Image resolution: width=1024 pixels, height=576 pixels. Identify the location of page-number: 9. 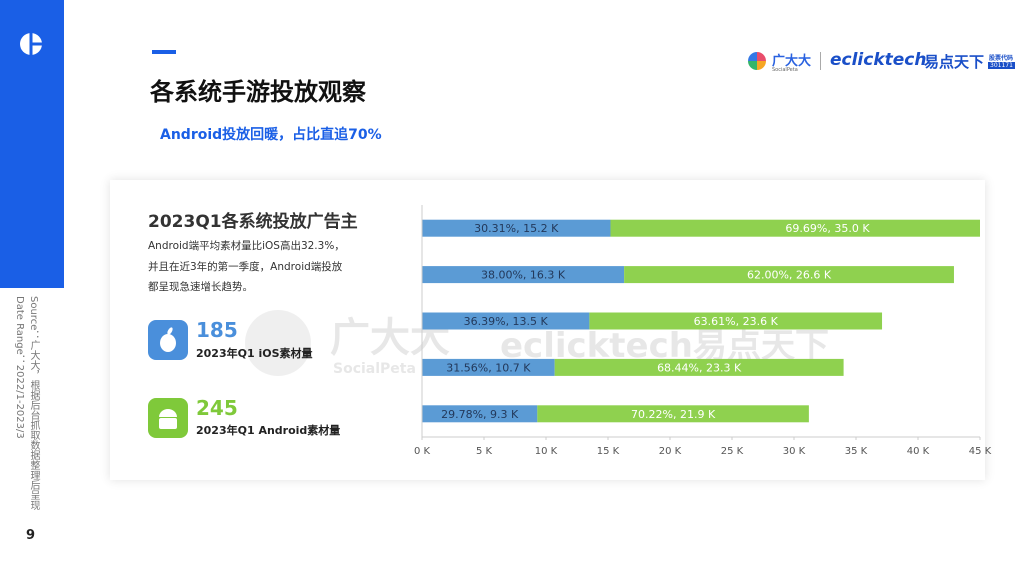
(31, 535).